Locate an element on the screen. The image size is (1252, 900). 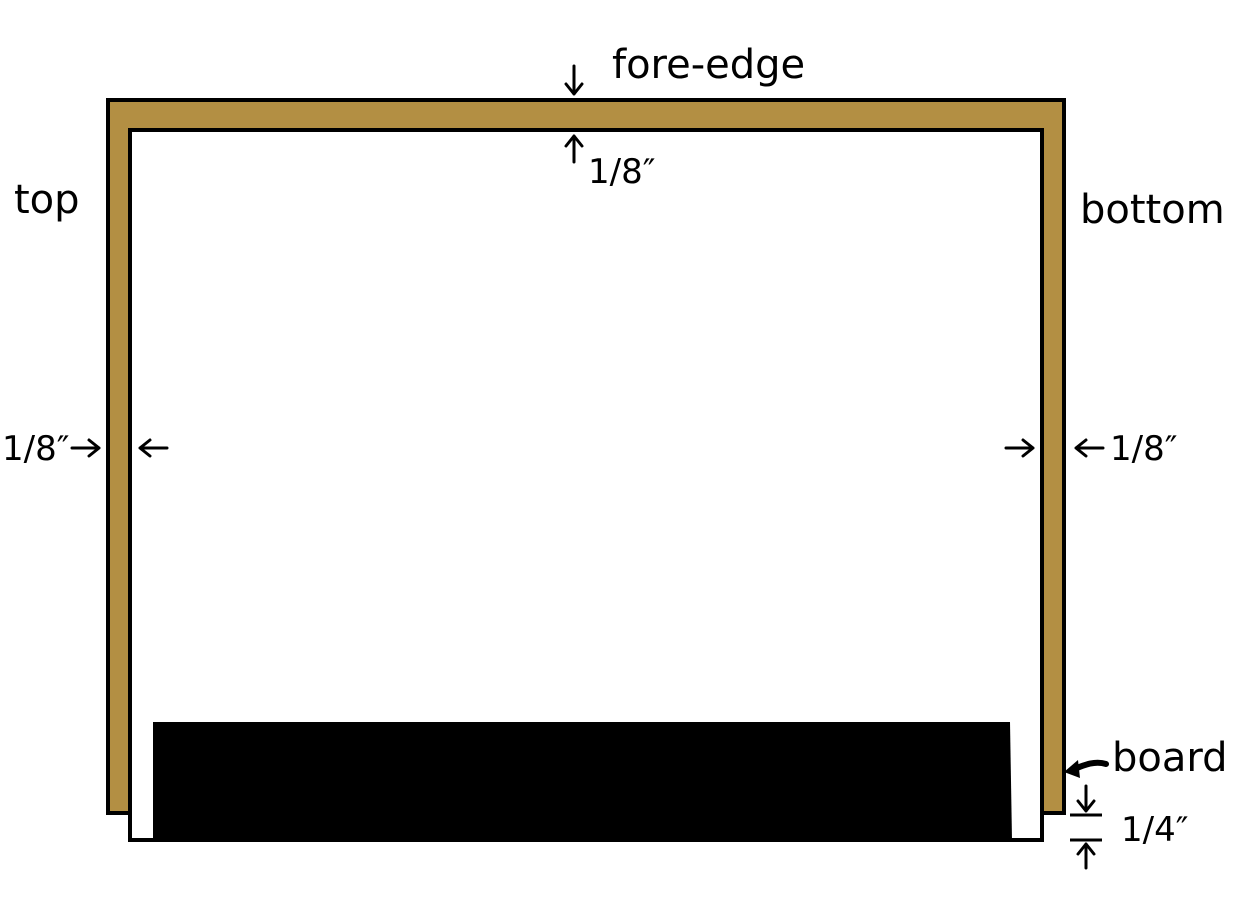
left-measure-label: 1/8″ is located at coordinates (35, 449).